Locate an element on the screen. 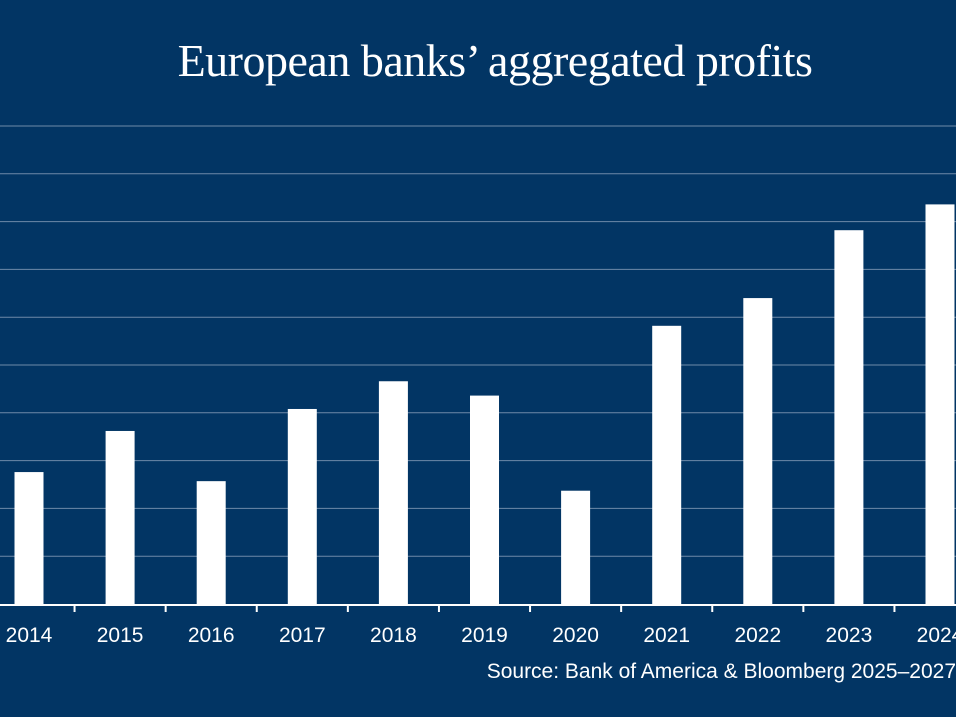 The image size is (956, 717). chart-title: European banks’ aggregated profits is located at coordinates (495, 60).